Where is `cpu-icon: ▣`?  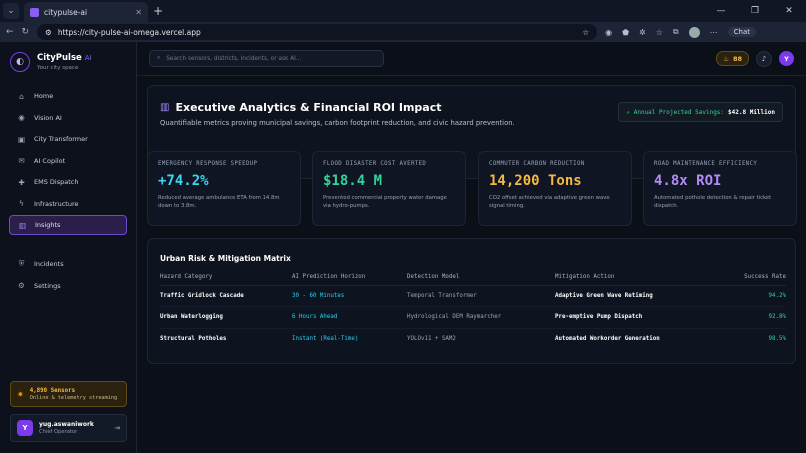
cpu-icon: ▣ is located at coordinates (21, 139).